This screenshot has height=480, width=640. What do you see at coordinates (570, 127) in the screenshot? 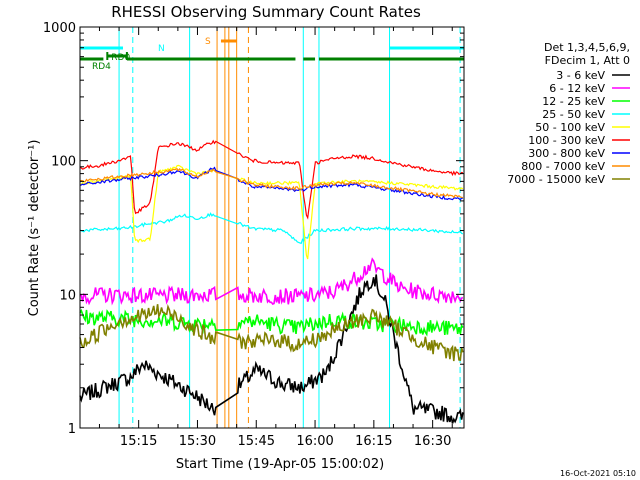
I see `legend-label: 50 - 100 keV` at bounding box center [570, 127].